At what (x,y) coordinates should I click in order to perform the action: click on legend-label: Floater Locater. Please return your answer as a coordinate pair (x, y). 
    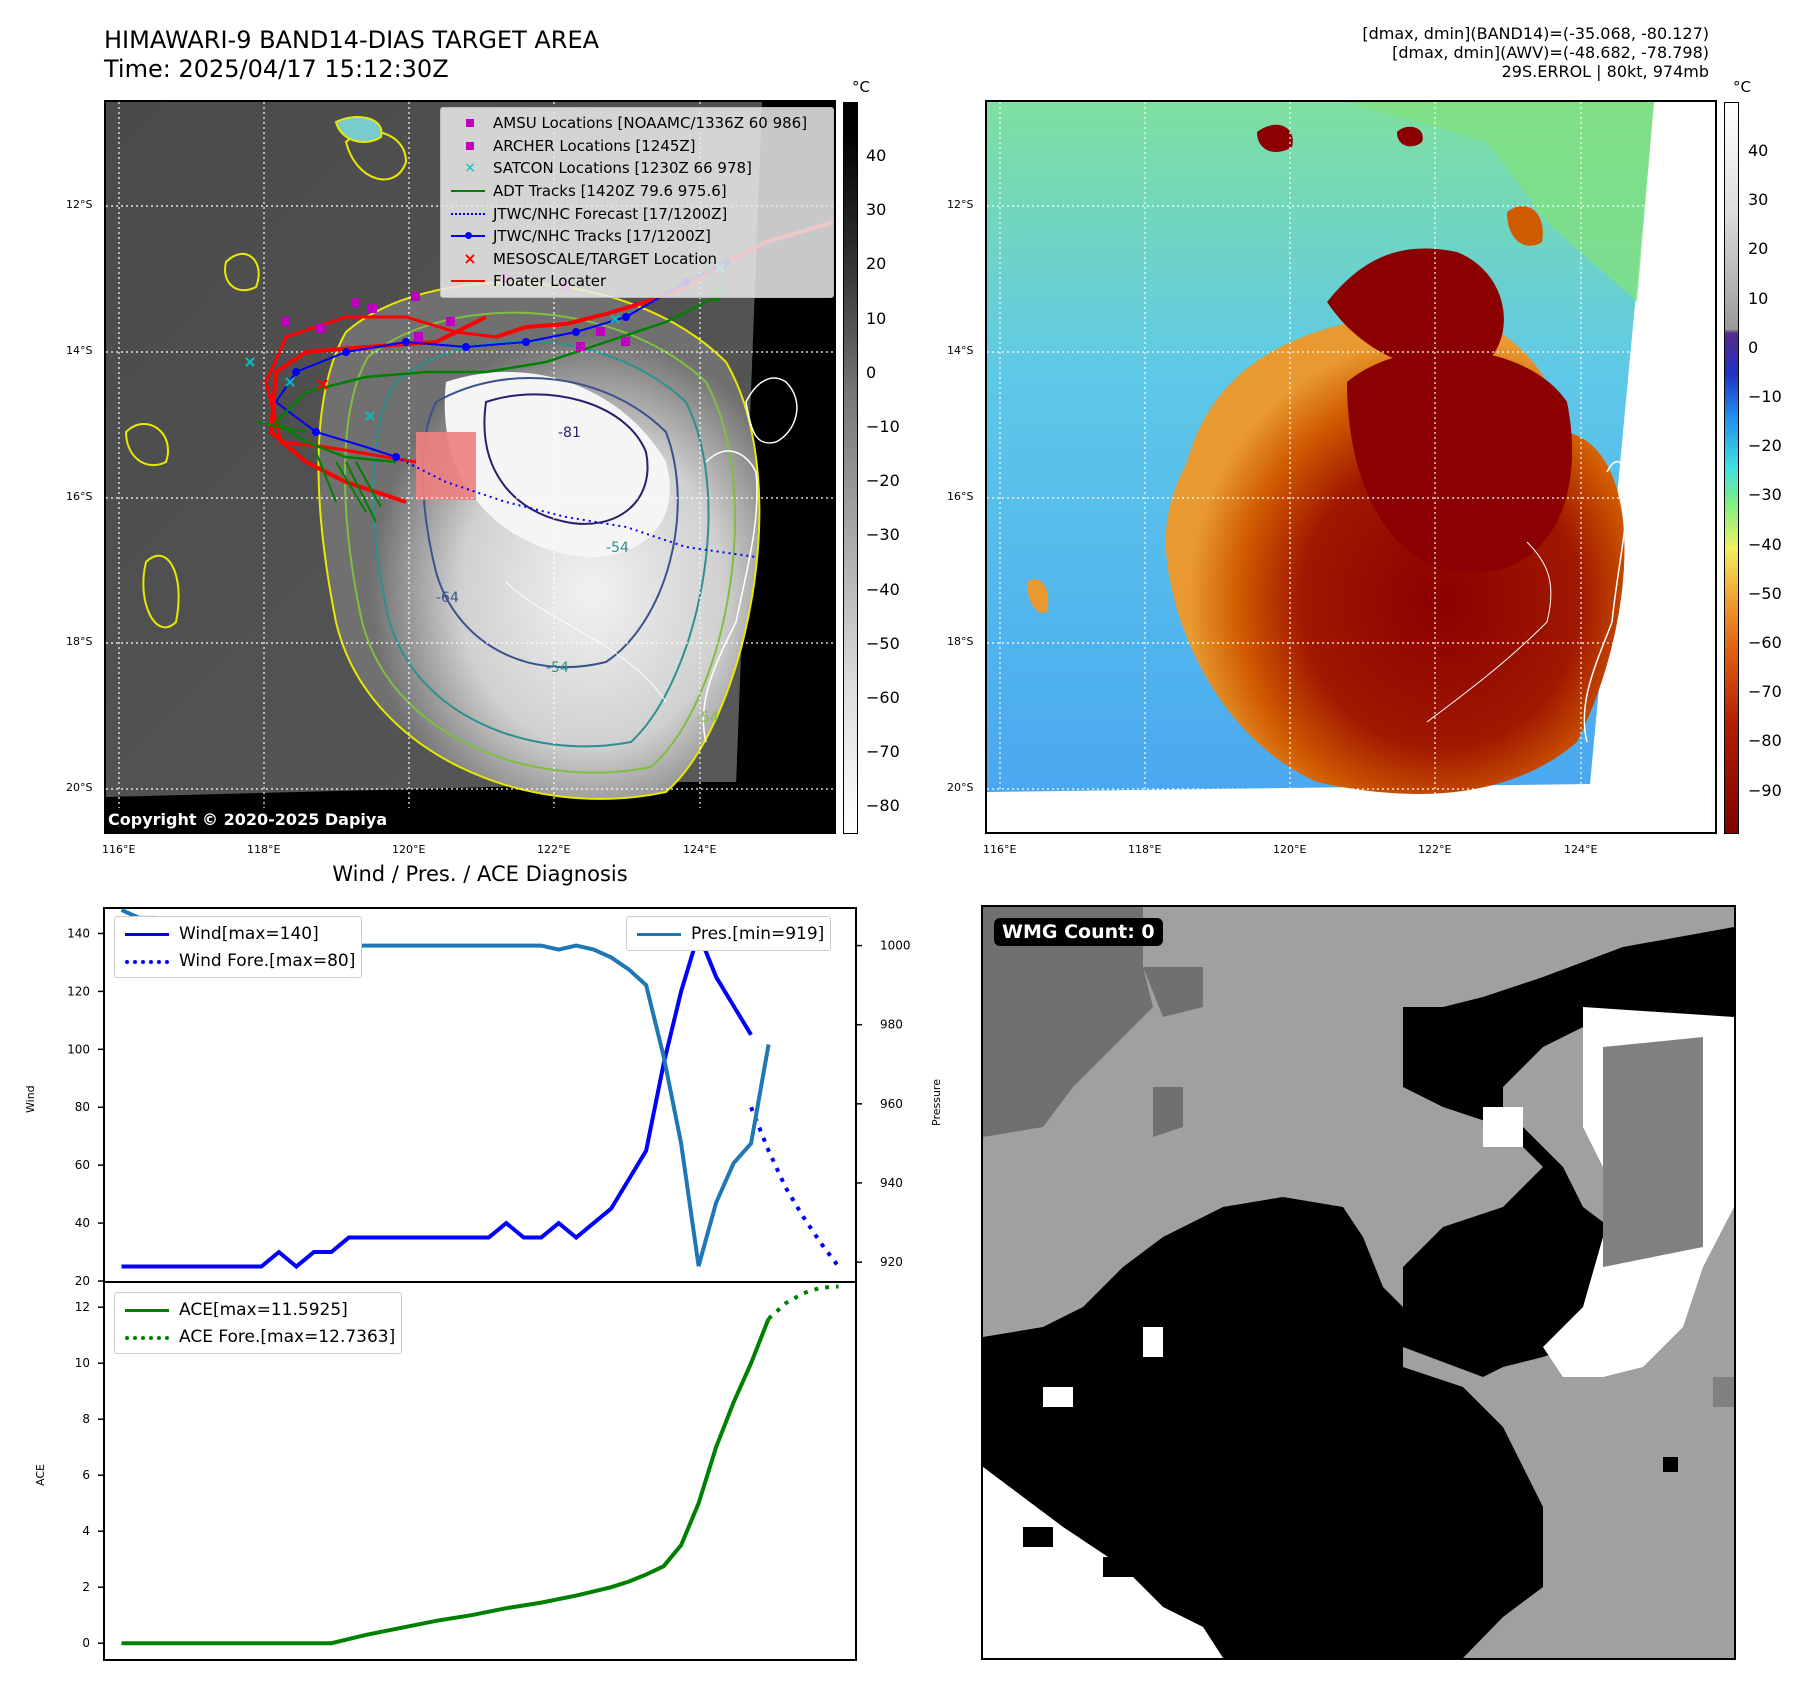
    Looking at the image, I should click on (550, 281).